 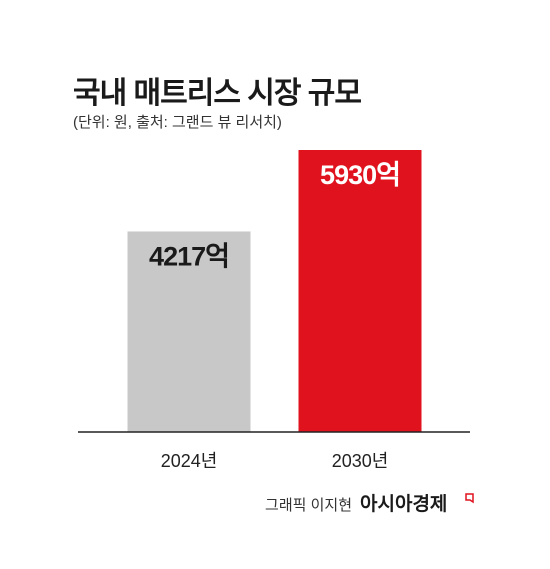 I want to click on x-tick-label: 2030년, so click(x=360, y=461).